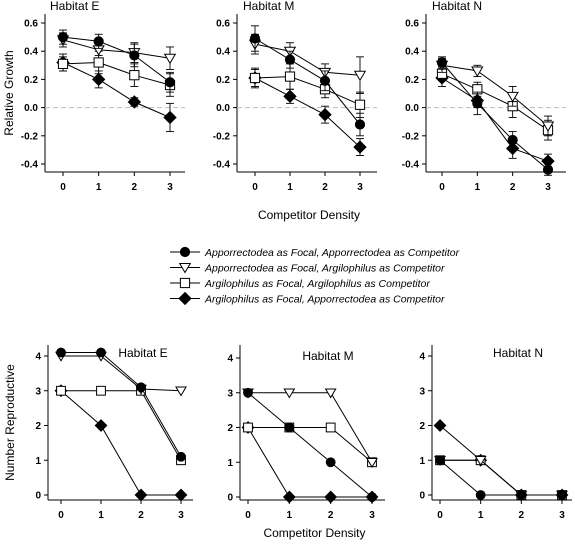 This screenshot has width=573, height=542. Describe the element at coordinates (10, 422) in the screenshot. I see `y-axis-label: Number Reproductive` at that location.